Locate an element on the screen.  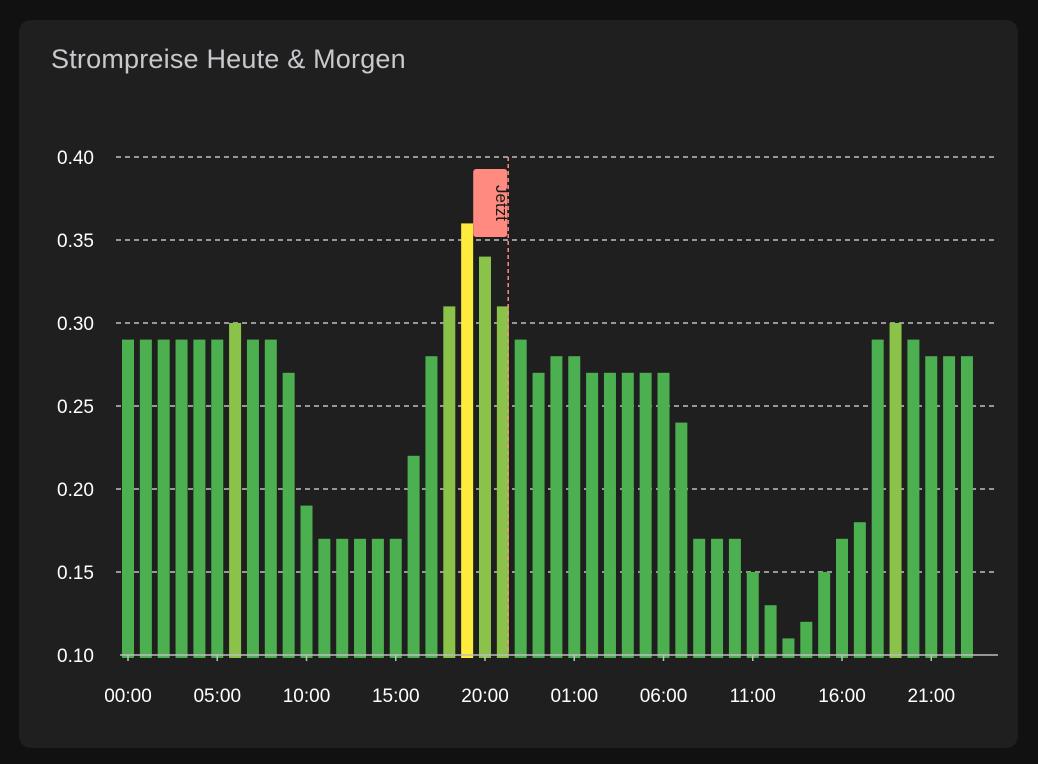
y-tick-label: 0.30 is located at coordinates (75, 324).